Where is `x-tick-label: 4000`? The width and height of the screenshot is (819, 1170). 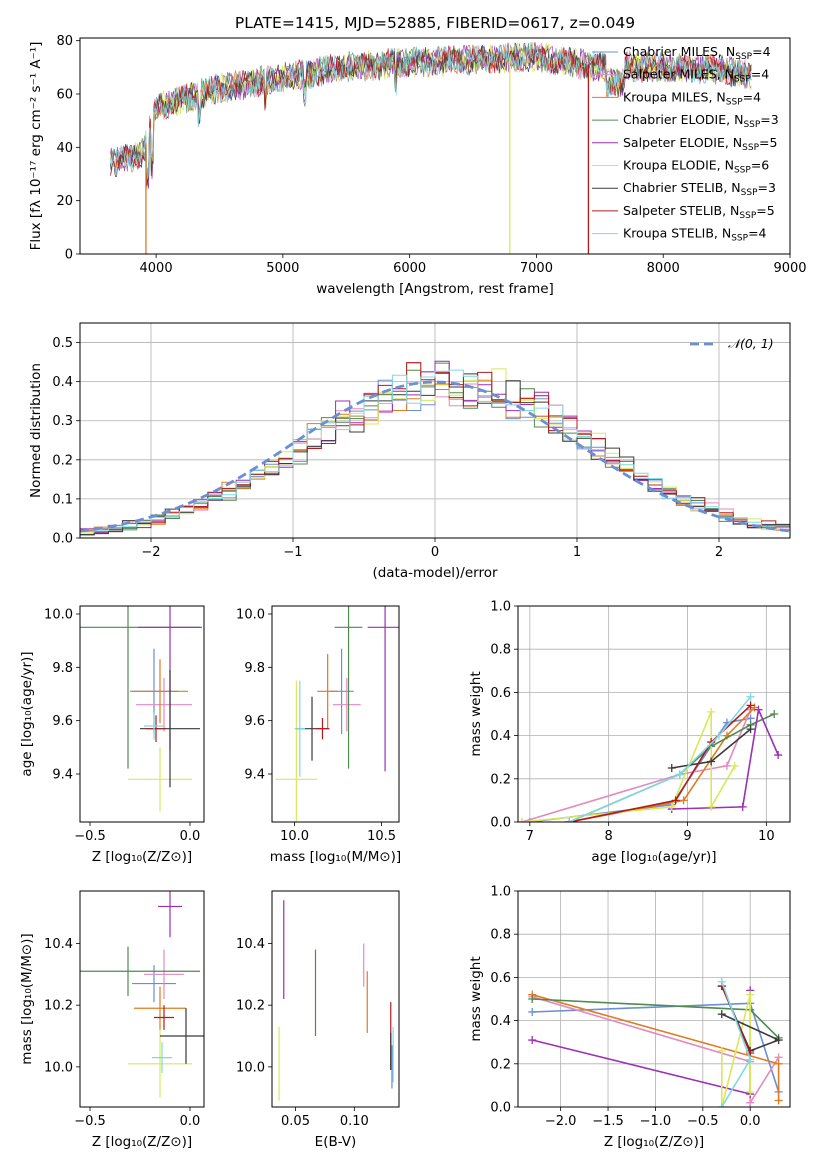 x-tick-label: 4000 is located at coordinates (156, 268).